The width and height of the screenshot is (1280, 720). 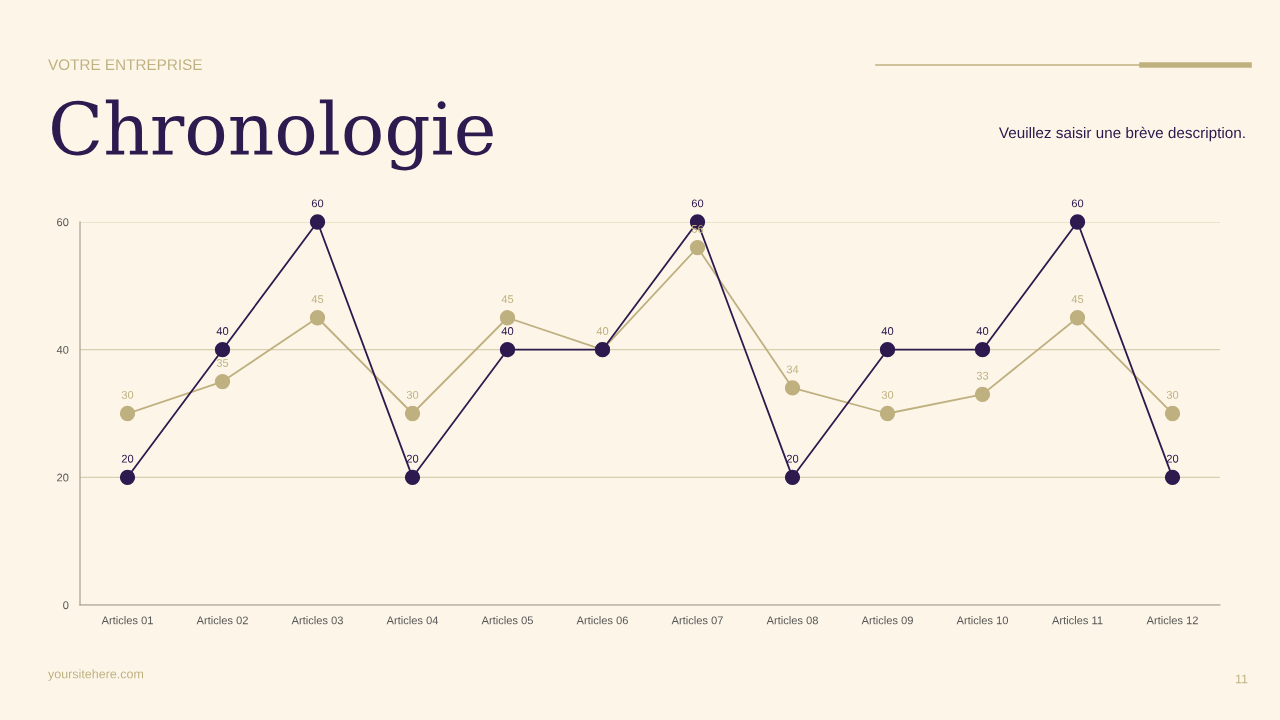 I want to click on data-label: 35, so click(x=222, y=363).